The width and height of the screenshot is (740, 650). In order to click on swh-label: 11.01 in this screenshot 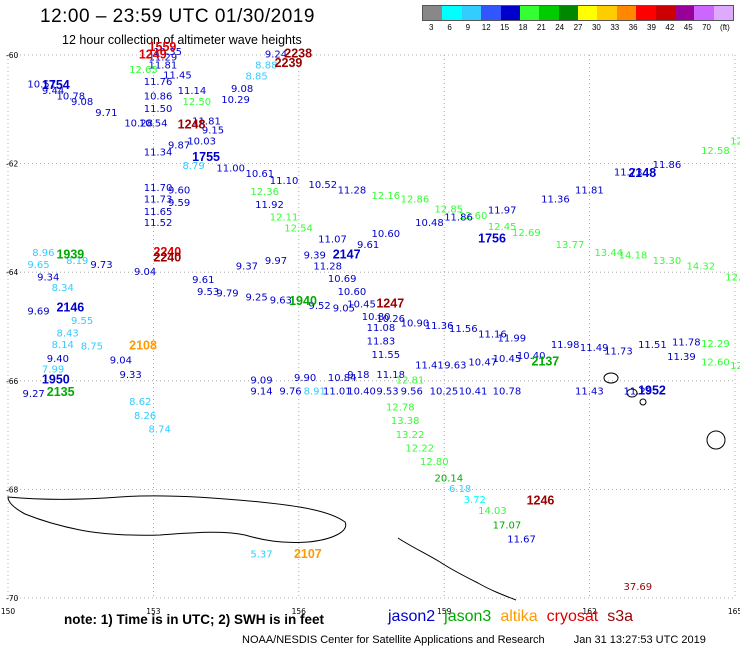, I will do `click(337, 391)`.